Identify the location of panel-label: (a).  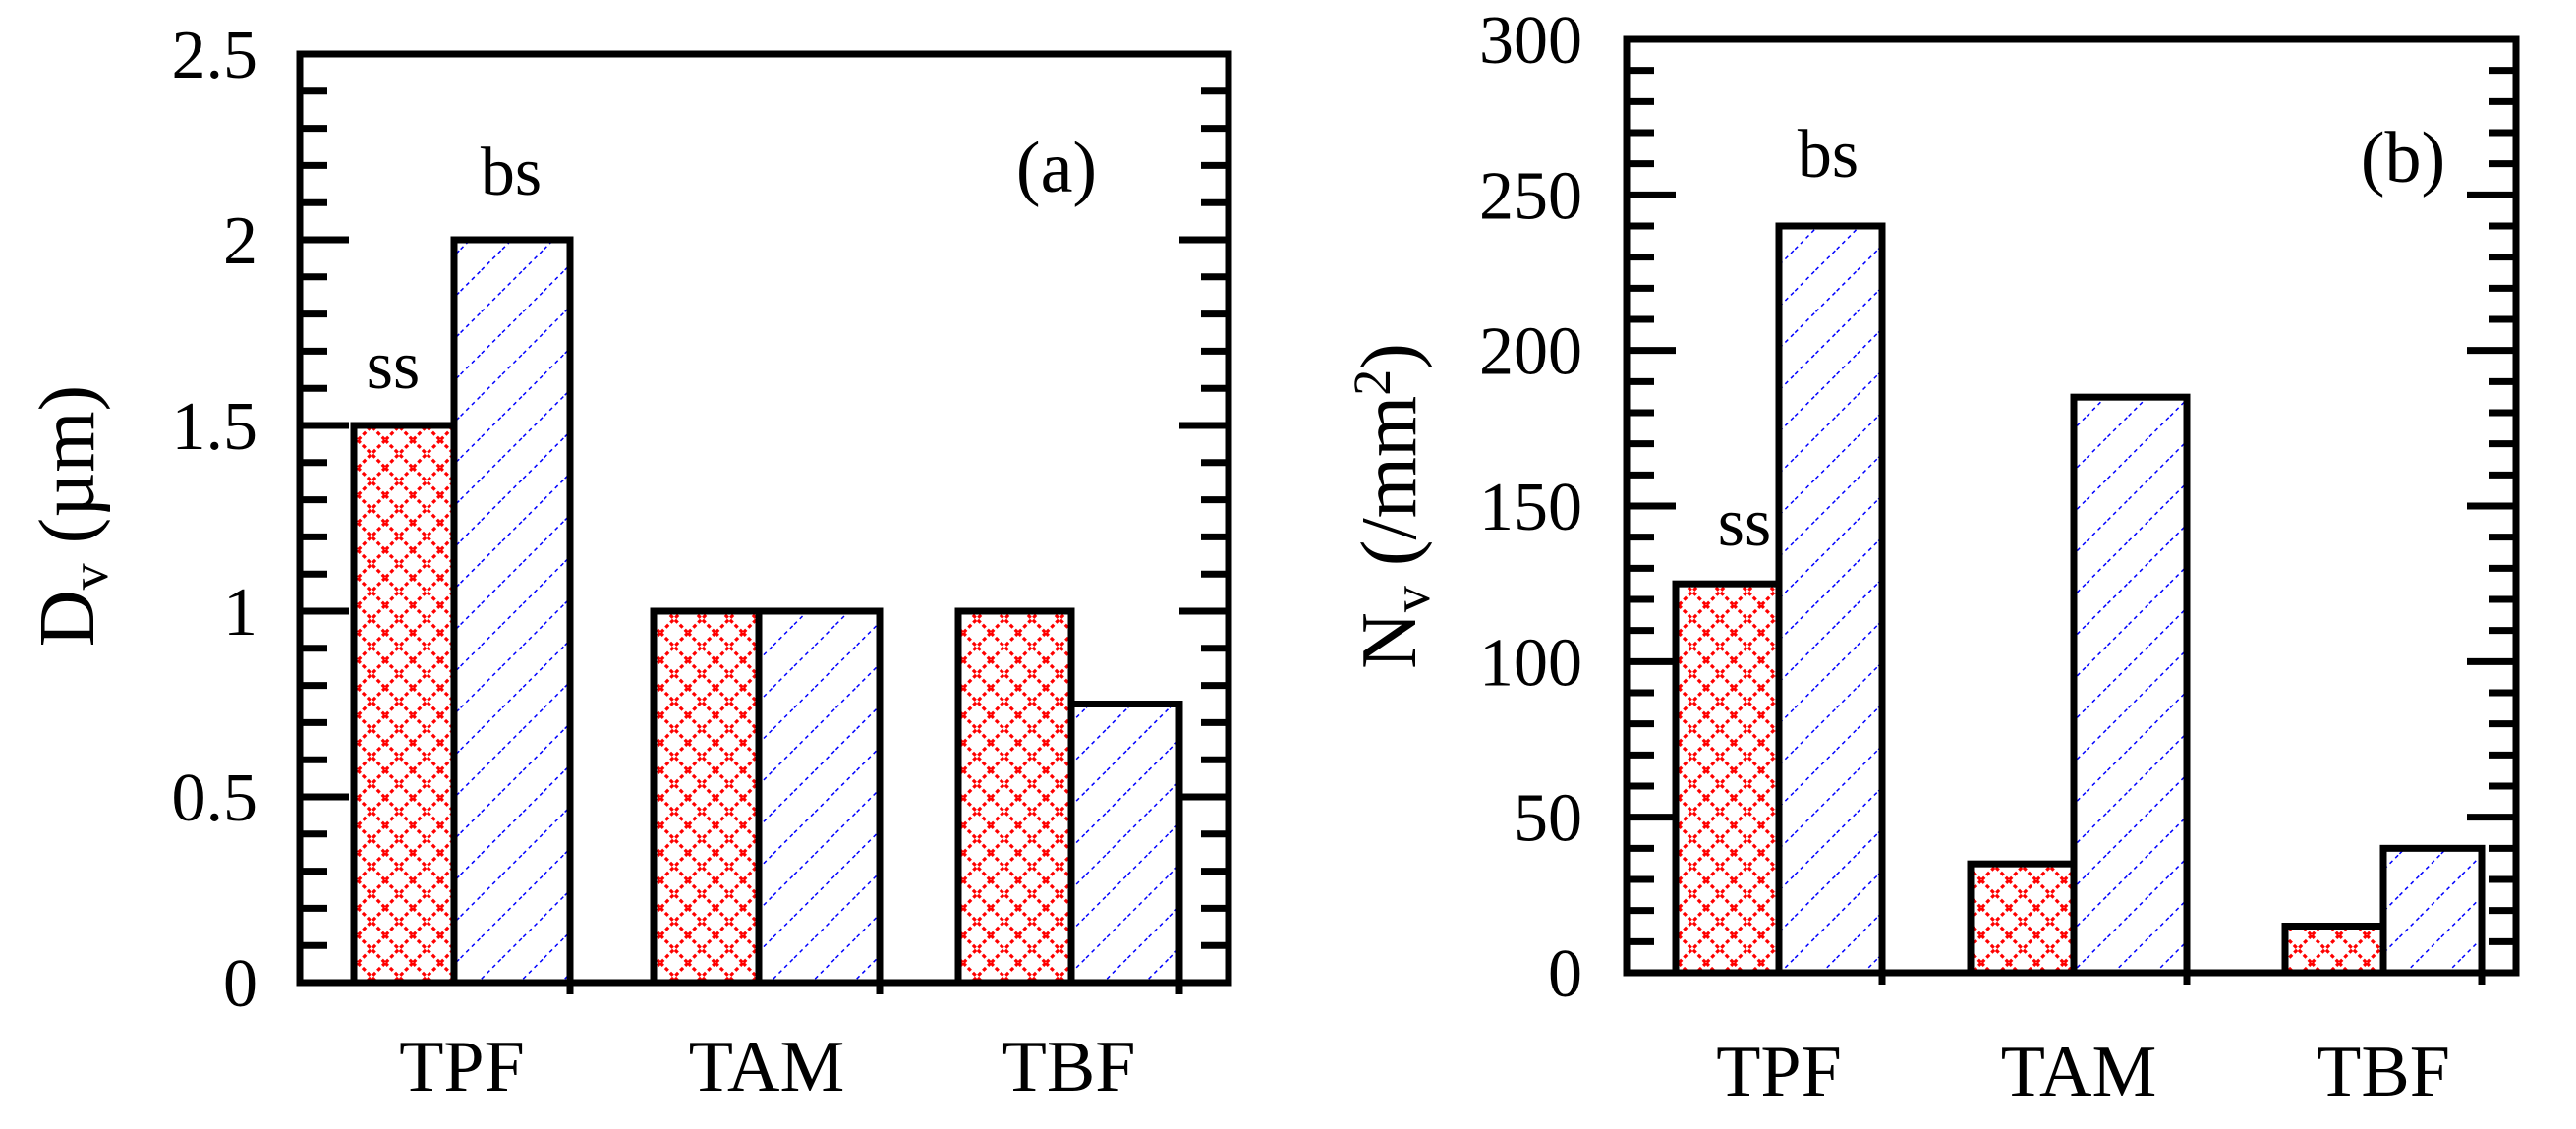
(1057, 168).